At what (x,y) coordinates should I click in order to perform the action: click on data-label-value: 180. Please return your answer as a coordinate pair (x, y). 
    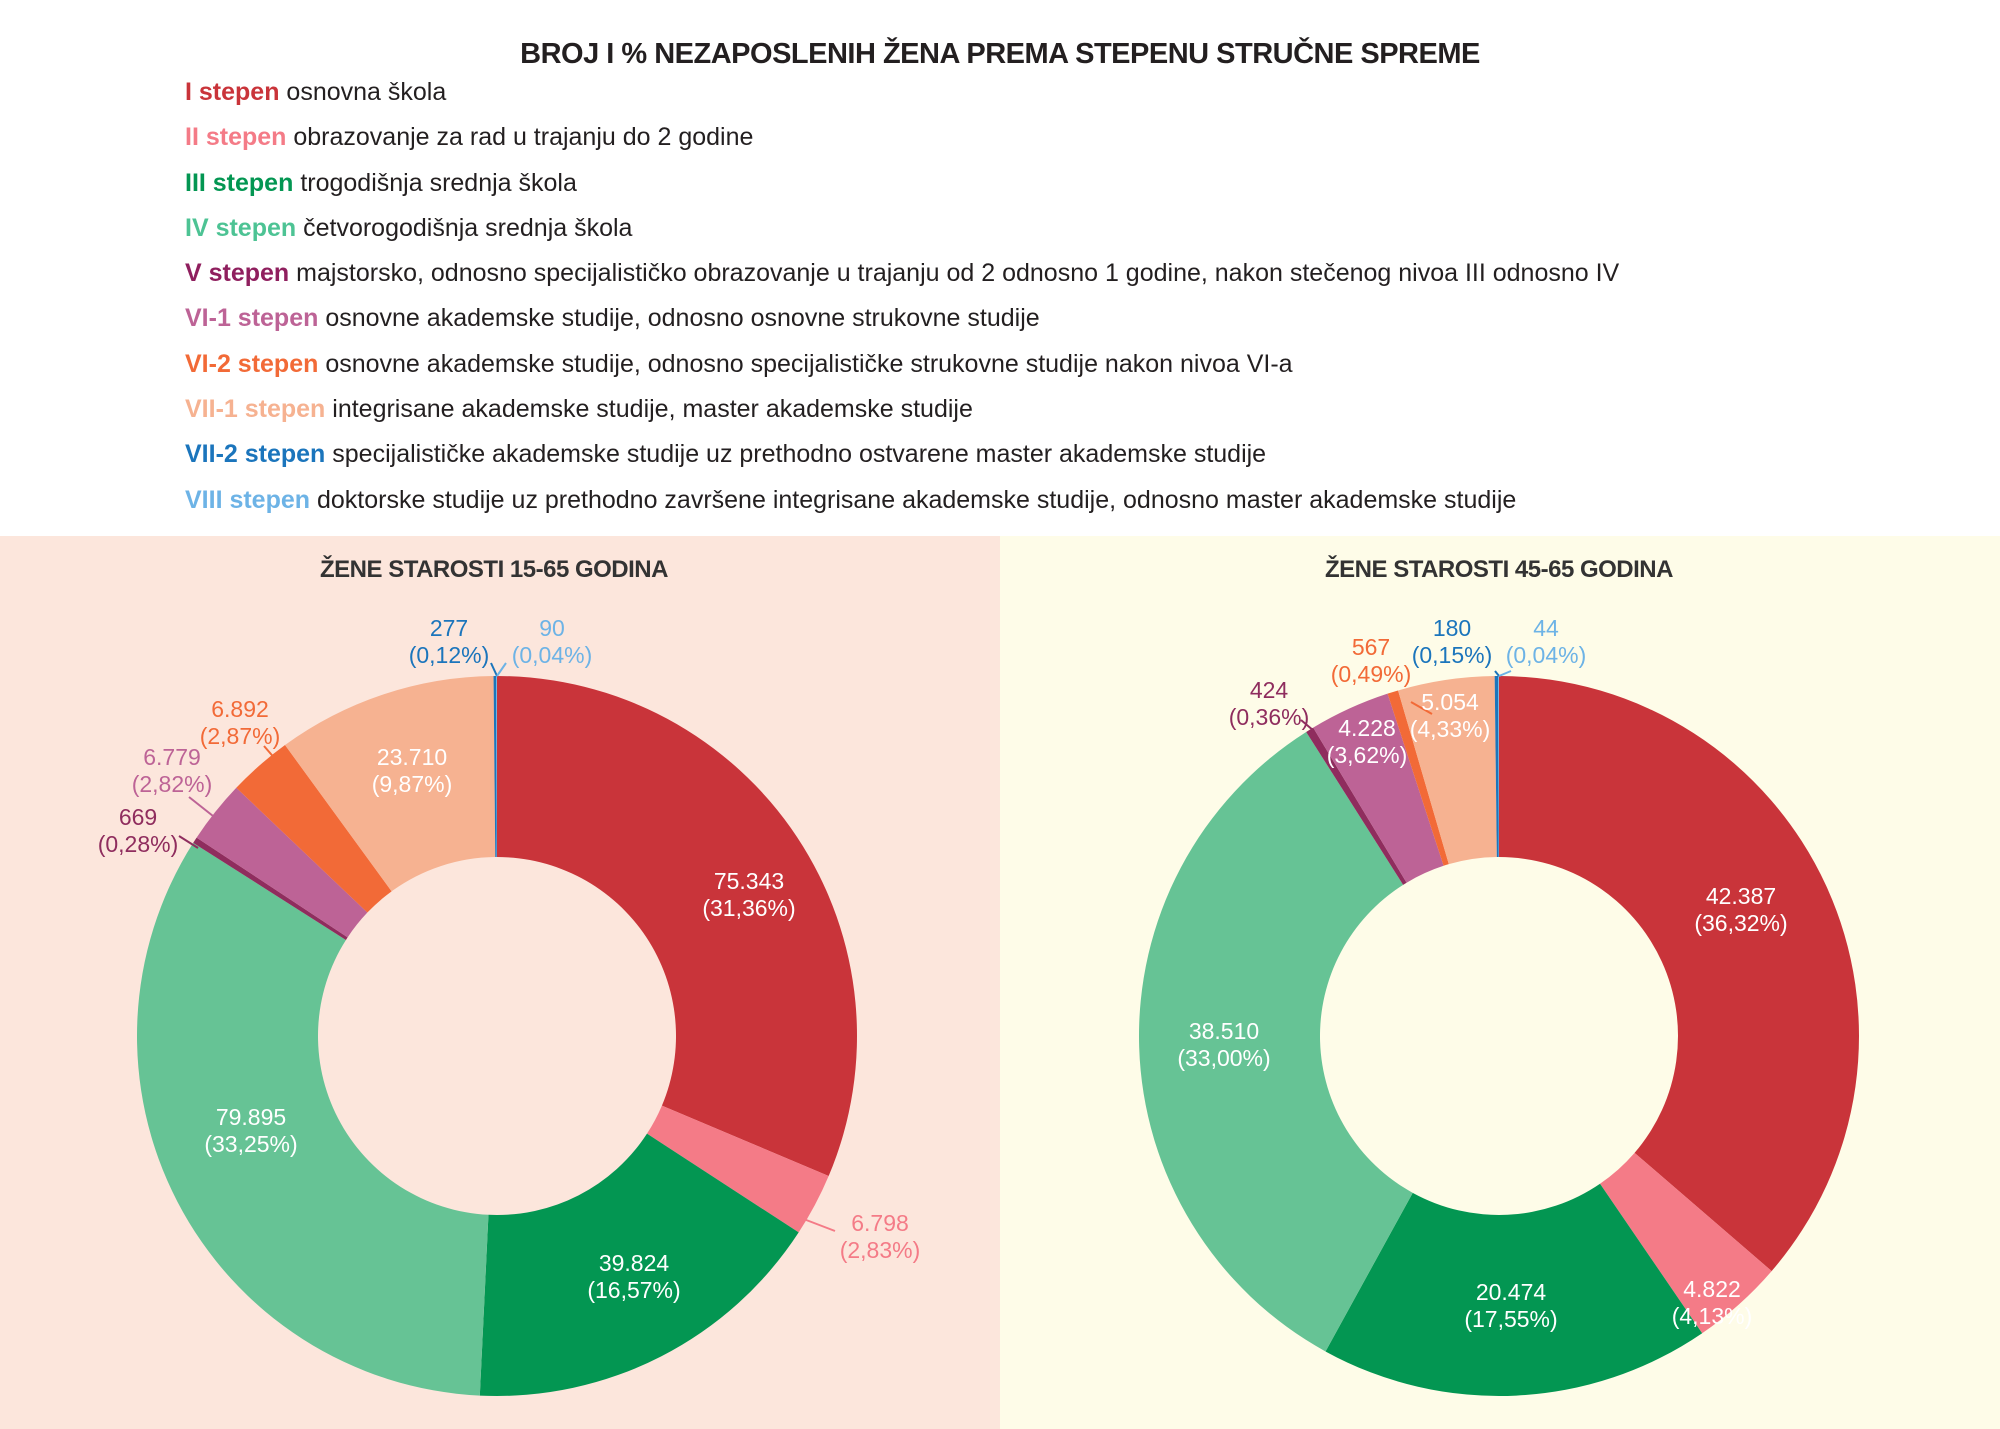
    Looking at the image, I should click on (1452, 628).